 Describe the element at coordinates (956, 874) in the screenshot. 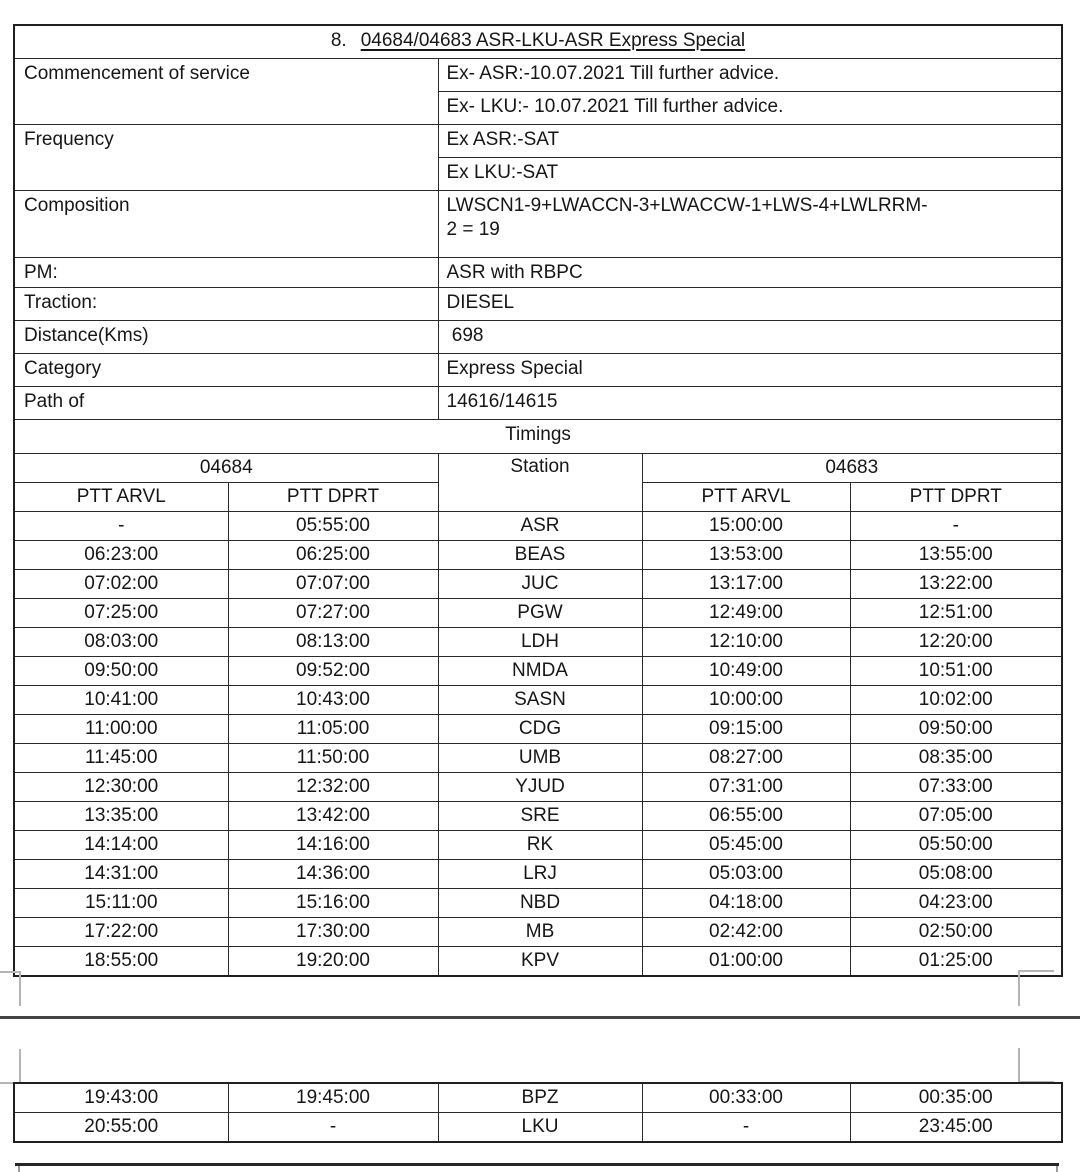

I see `timing-cell: 05:08:00` at that location.